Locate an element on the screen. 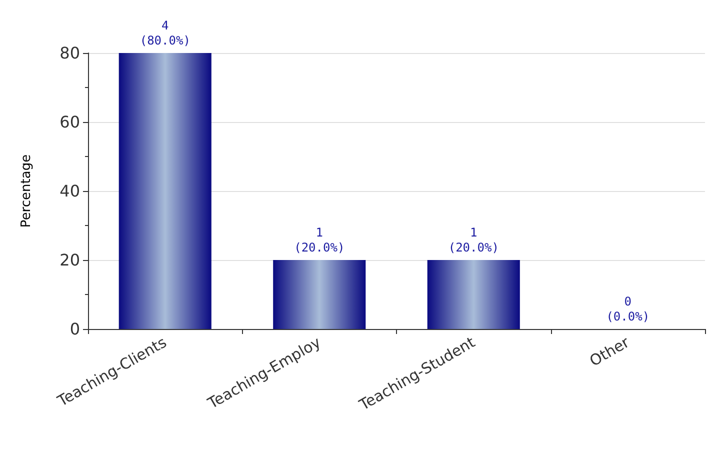 This screenshot has width=719, height=452. y-tick-label: 20 is located at coordinates (70, 260).